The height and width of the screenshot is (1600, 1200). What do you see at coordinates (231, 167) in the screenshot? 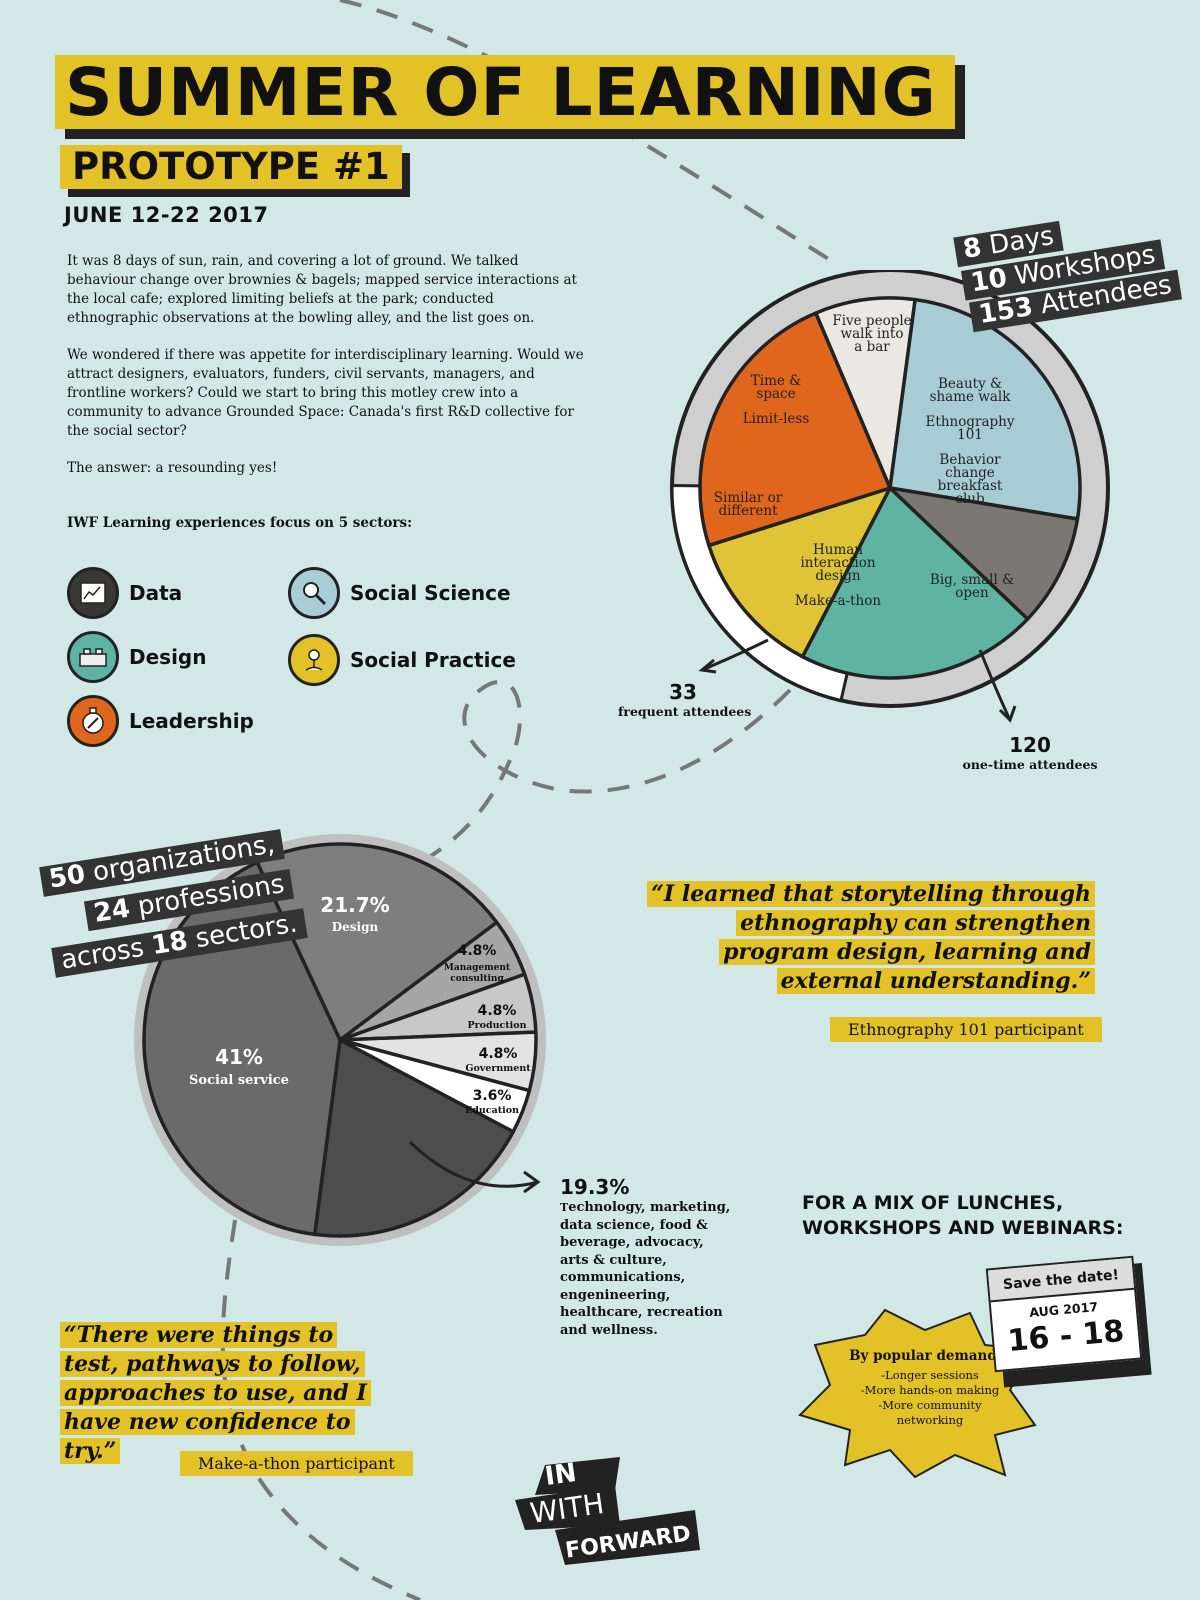
I see `page-subtitle: PROTOTYPE #1` at bounding box center [231, 167].